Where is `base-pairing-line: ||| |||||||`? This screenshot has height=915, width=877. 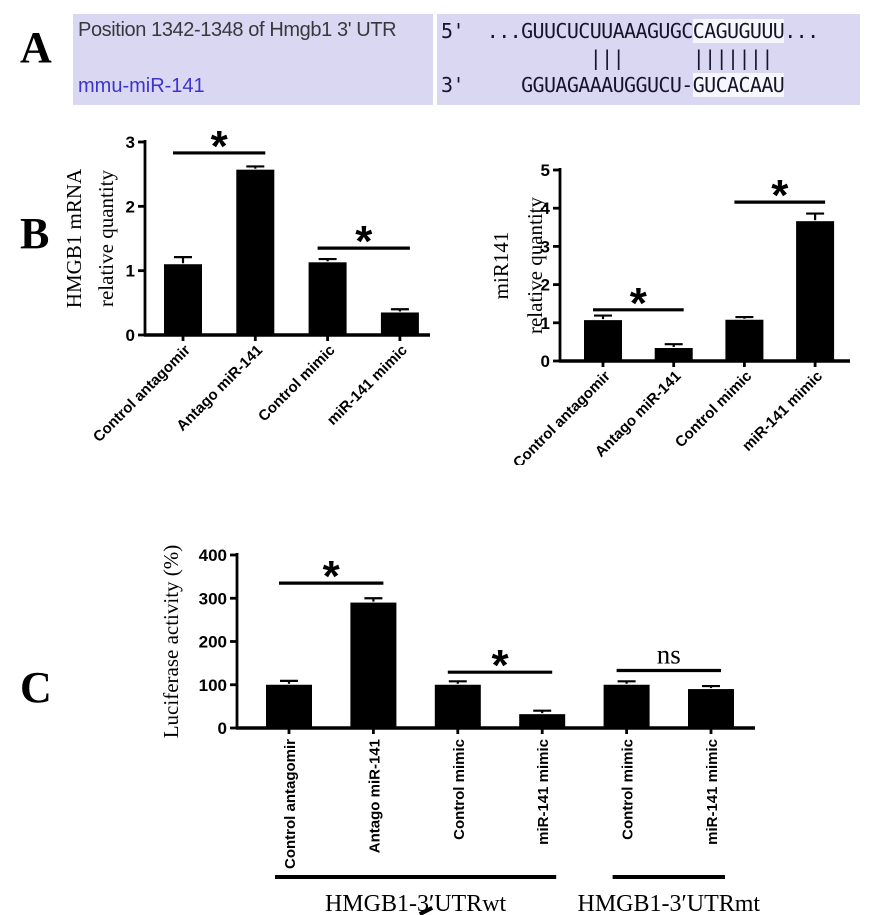
base-pairing-line: ||| ||||||| is located at coordinates (607, 58).